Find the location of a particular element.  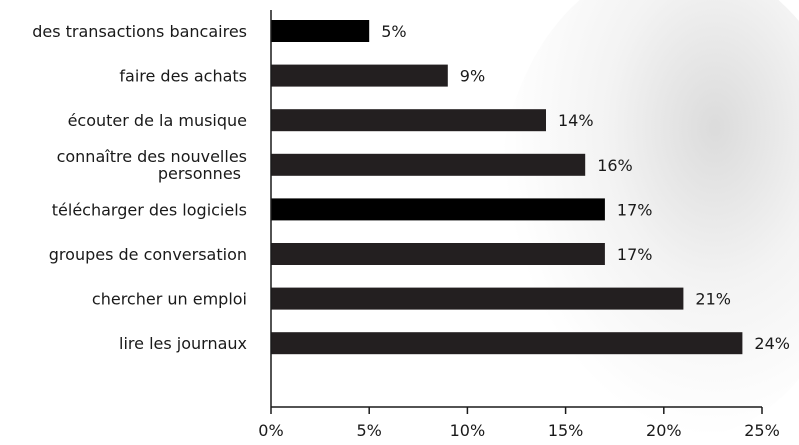

x-tick-label: 10% is located at coordinates (468, 430).